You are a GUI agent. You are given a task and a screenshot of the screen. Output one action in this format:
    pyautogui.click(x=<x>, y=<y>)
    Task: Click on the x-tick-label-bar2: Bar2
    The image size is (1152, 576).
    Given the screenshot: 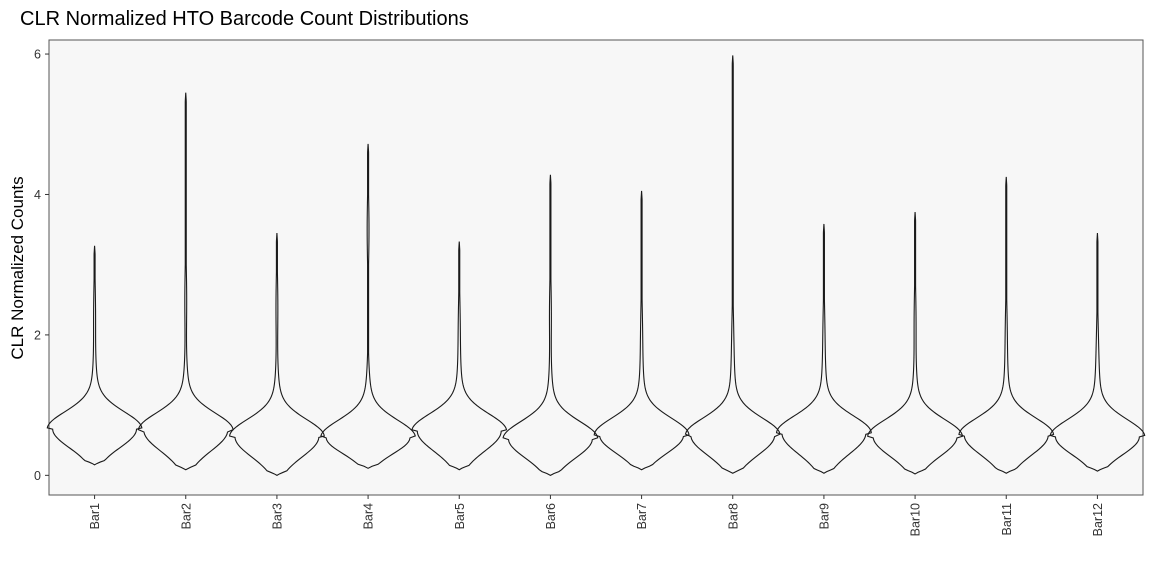 What is the action you would take?
    pyautogui.click(x=186, y=516)
    